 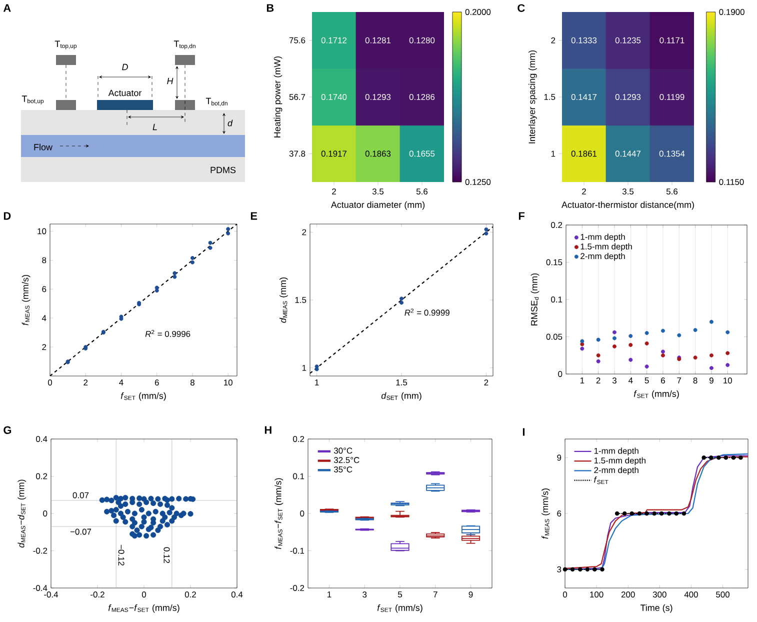 What do you see at coordinates (422, 40) in the screenshot?
I see `data-label: 0.1280` at bounding box center [422, 40].